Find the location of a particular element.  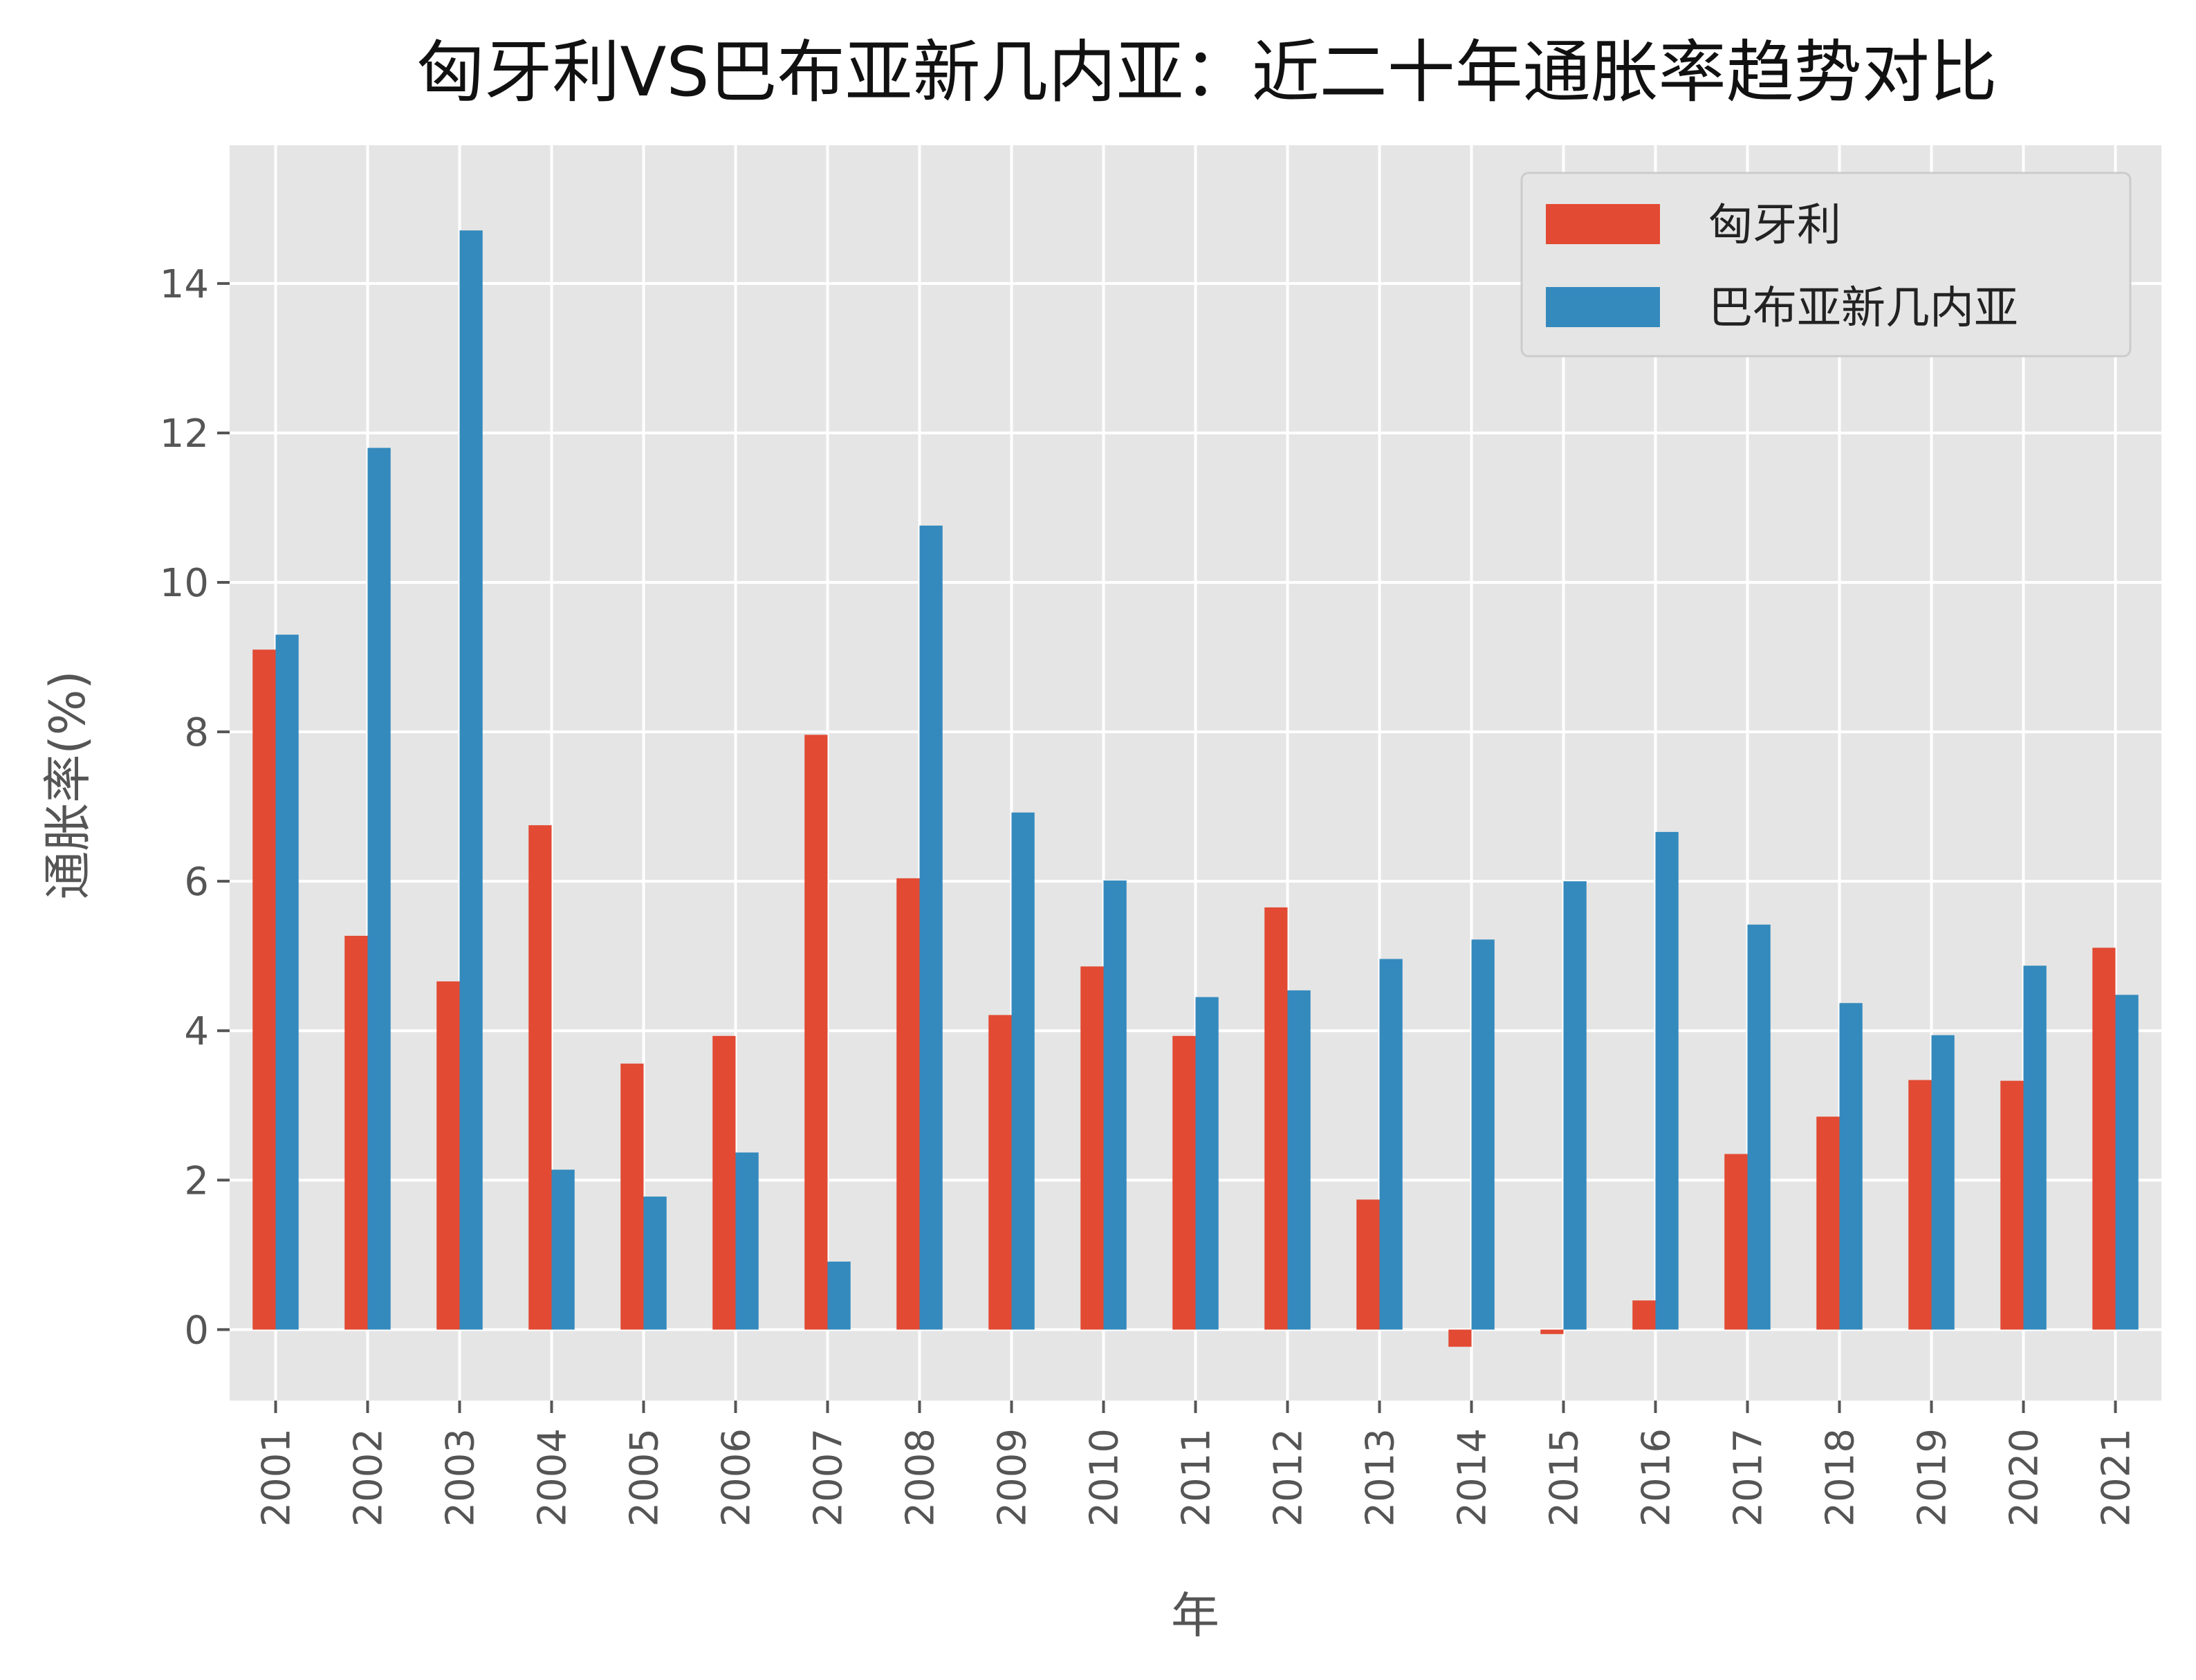

x-tick-label: 2007 is located at coordinates (829, 1477).